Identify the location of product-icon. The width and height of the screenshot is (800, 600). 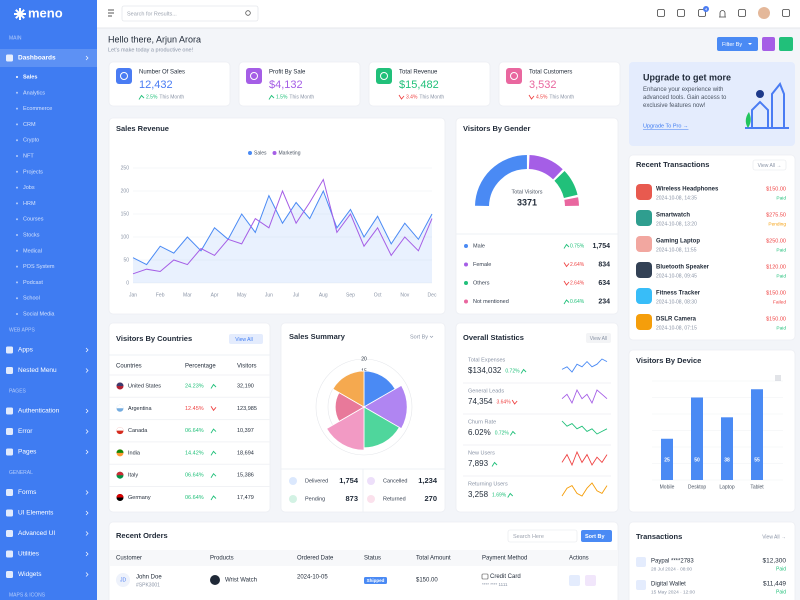
(644, 192).